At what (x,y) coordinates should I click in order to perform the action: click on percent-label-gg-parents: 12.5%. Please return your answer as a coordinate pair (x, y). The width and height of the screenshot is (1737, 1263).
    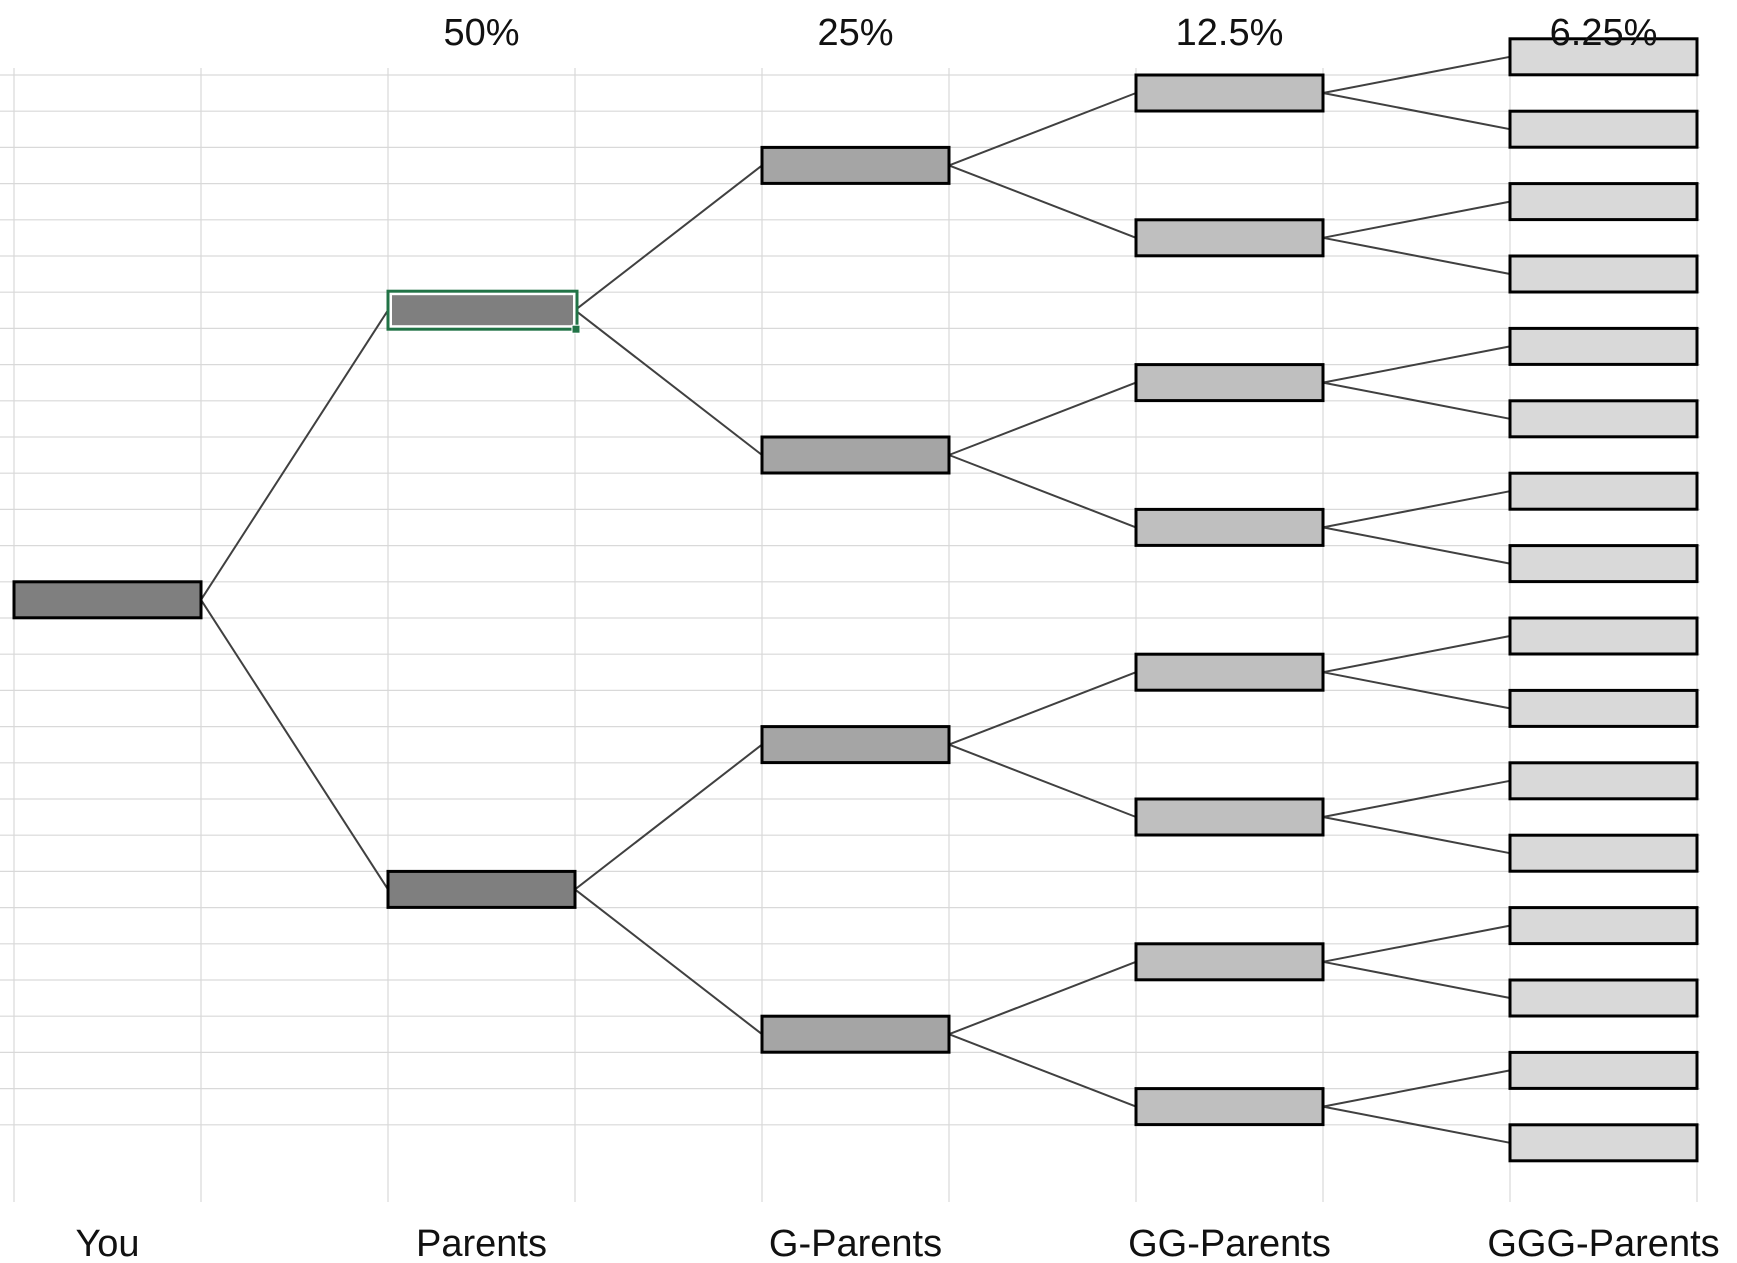
    Looking at the image, I should click on (1230, 33).